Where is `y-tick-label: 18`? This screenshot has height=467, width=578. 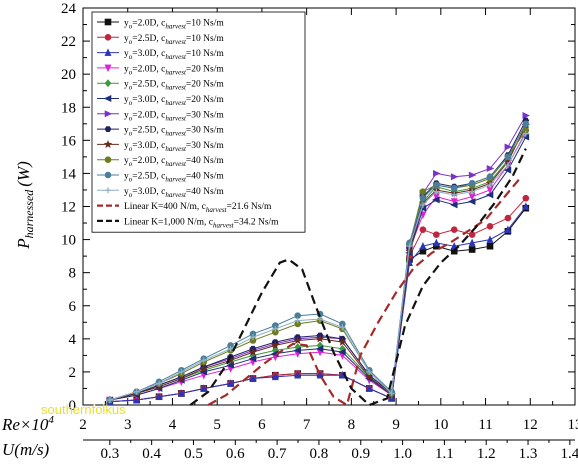 y-tick-label: 18 is located at coordinates (68, 108).